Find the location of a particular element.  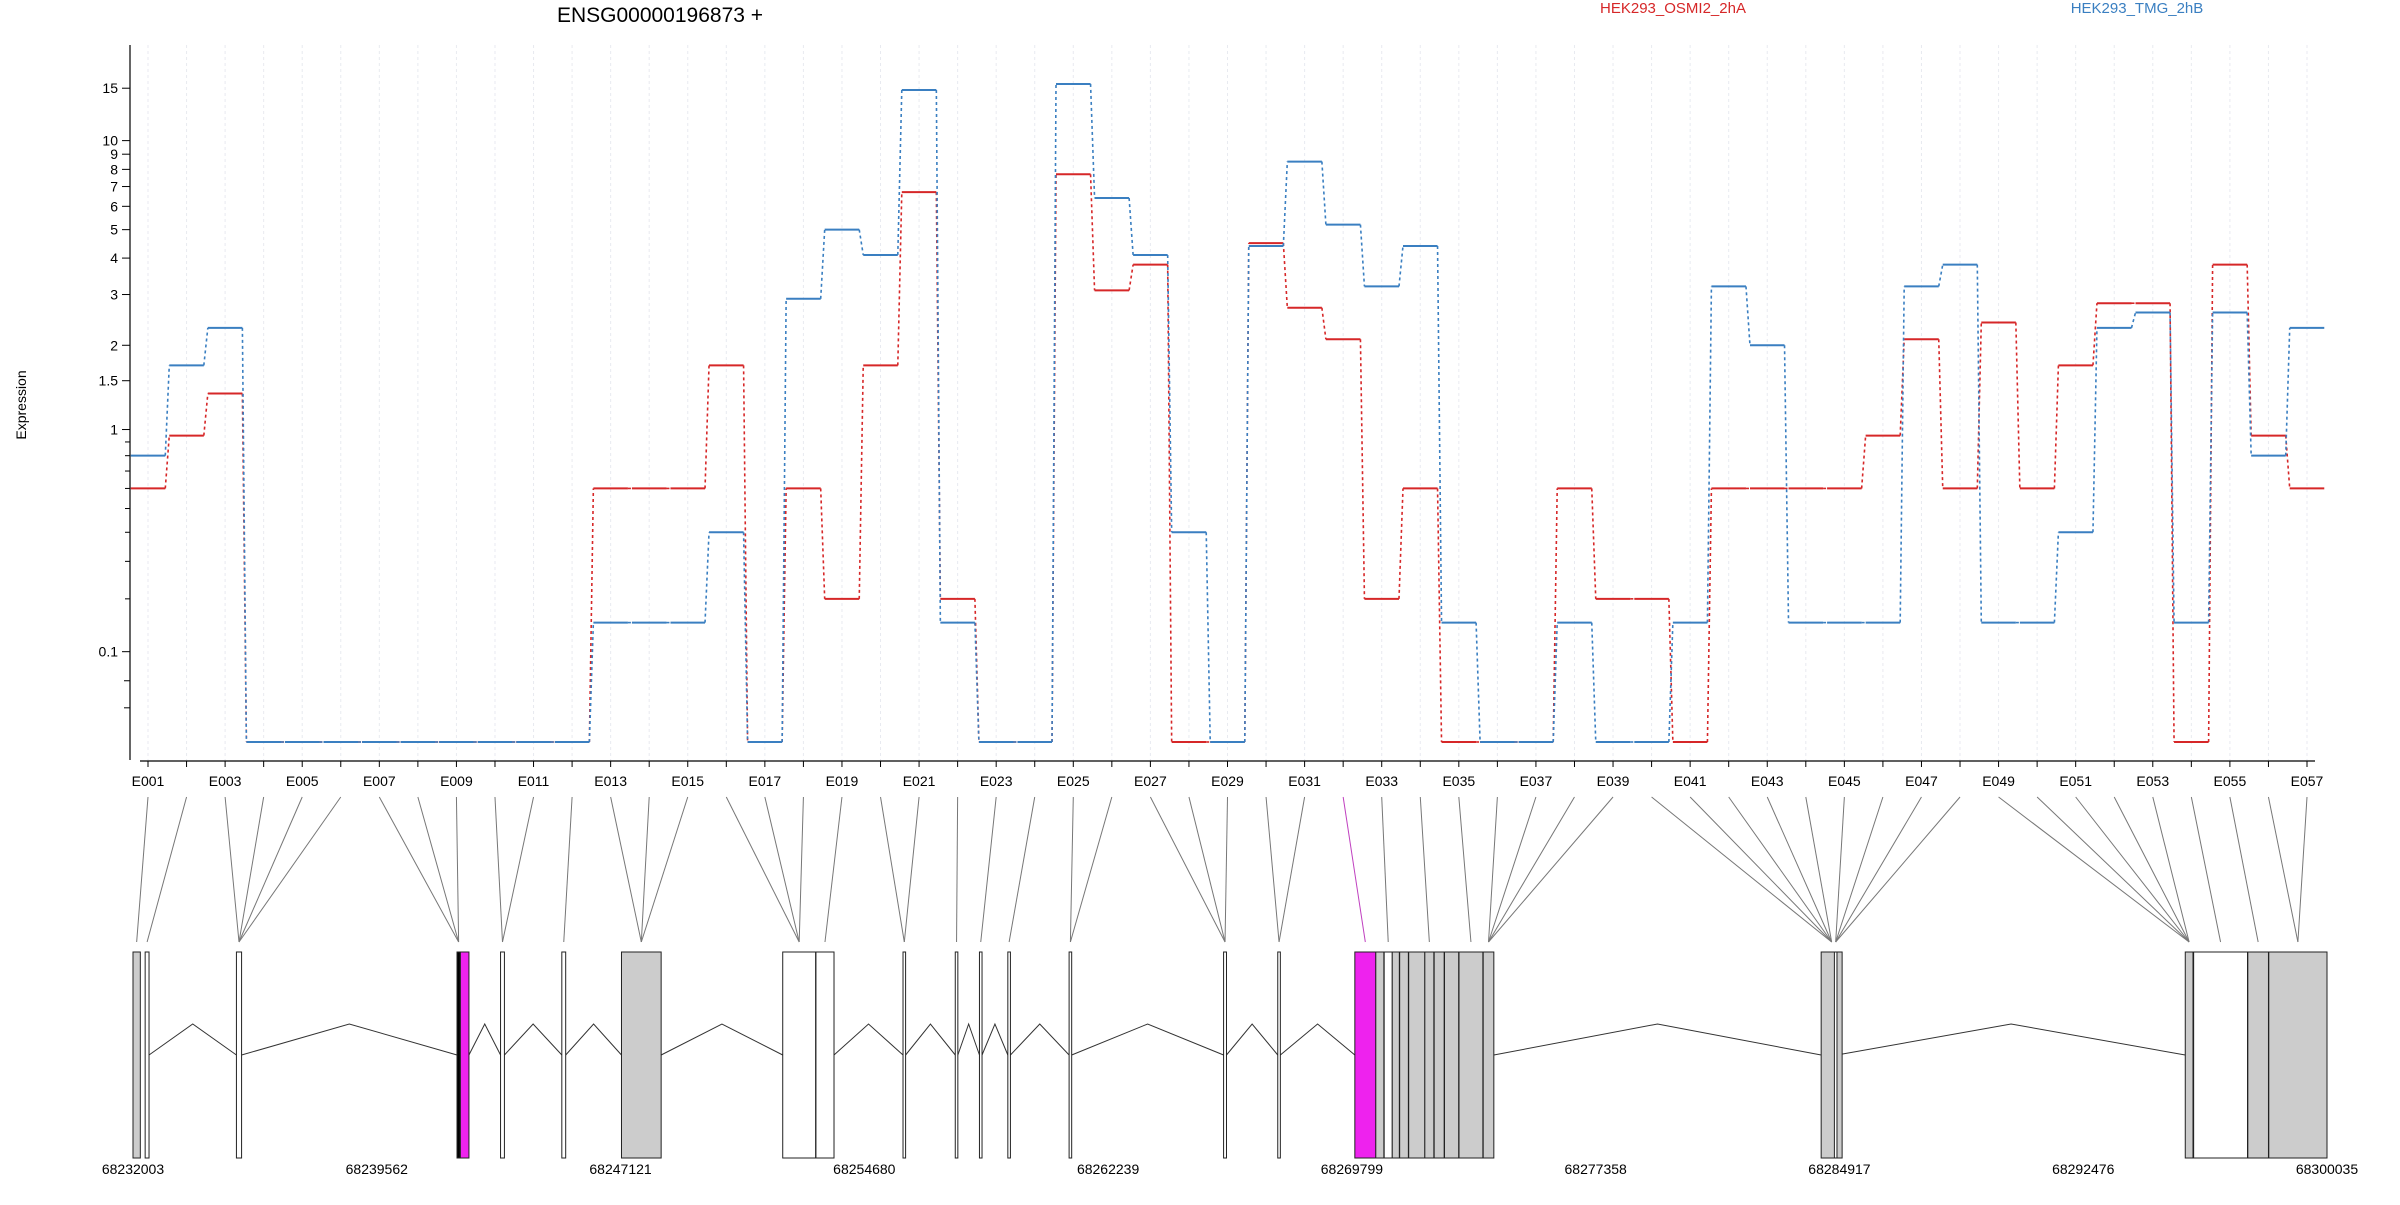

y-tick-label: 4 is located at coordinates (114, 258).